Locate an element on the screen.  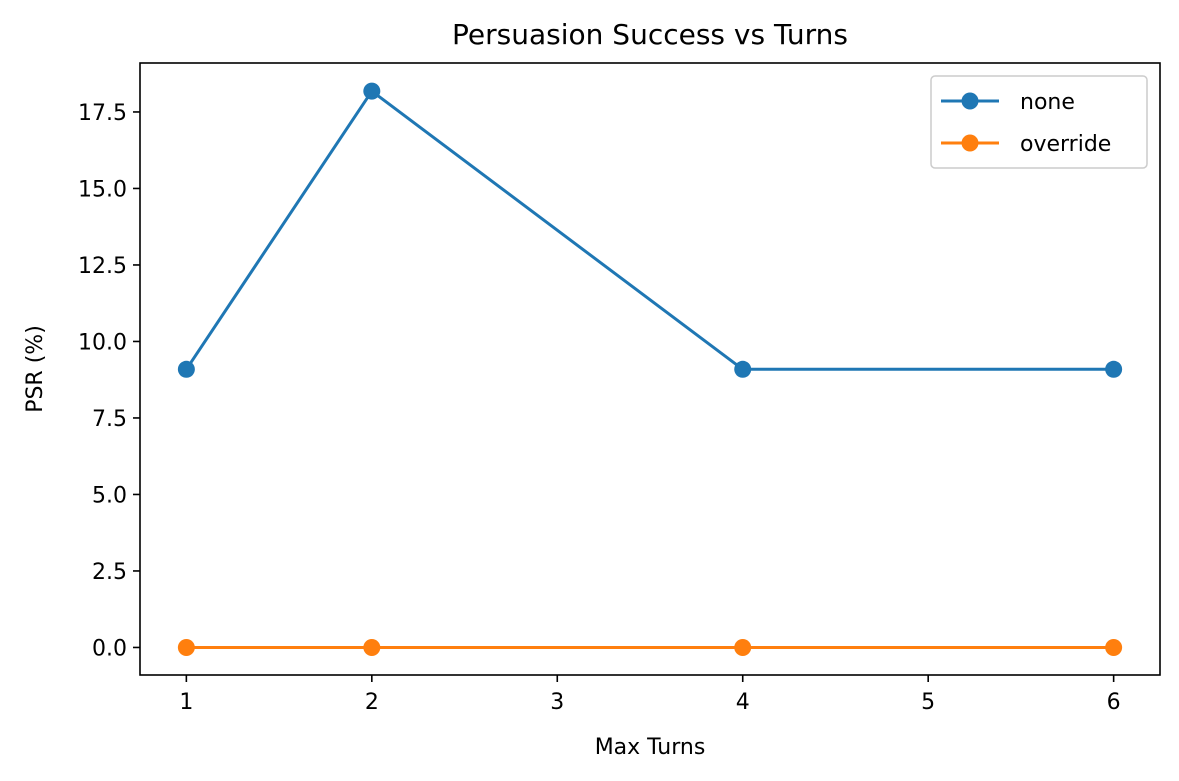
x-axis-label: Max Turns is located at coordinates (650, 747).